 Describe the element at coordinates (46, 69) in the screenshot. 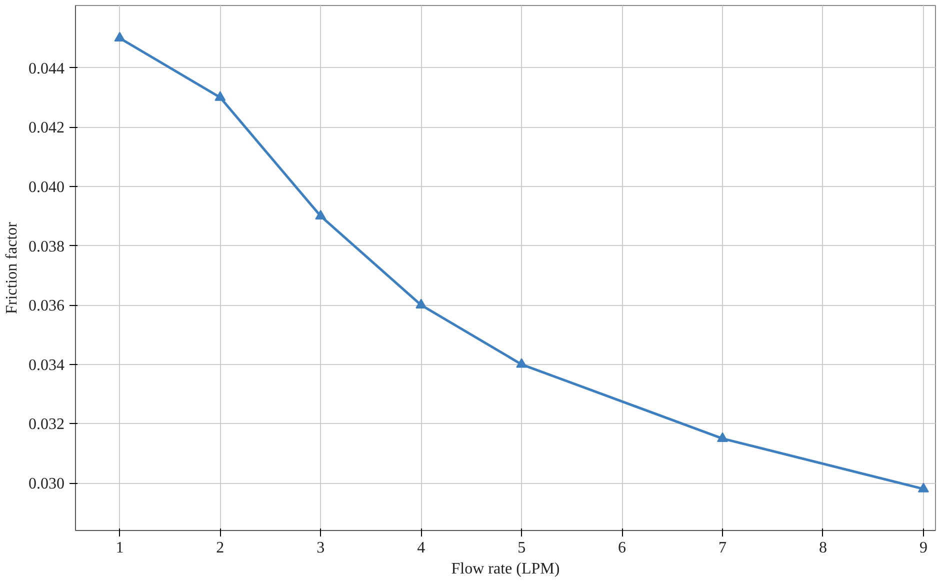

I see `y-tick-label: 0.044` at that location.